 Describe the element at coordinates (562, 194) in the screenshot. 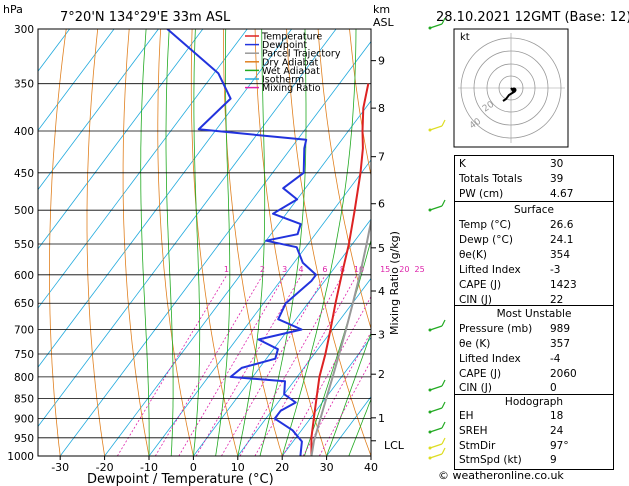

I see `index-value: 4.67` at that location.